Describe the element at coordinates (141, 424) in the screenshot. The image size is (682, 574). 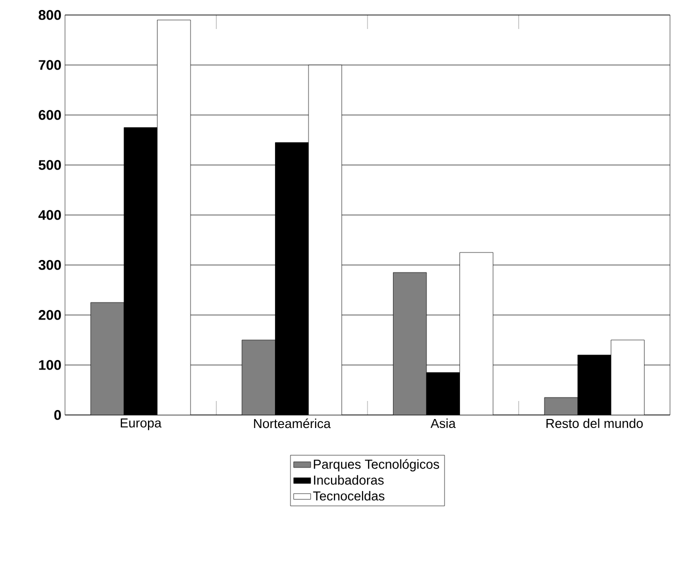
I see `x-tick-label: Europa` at that location.